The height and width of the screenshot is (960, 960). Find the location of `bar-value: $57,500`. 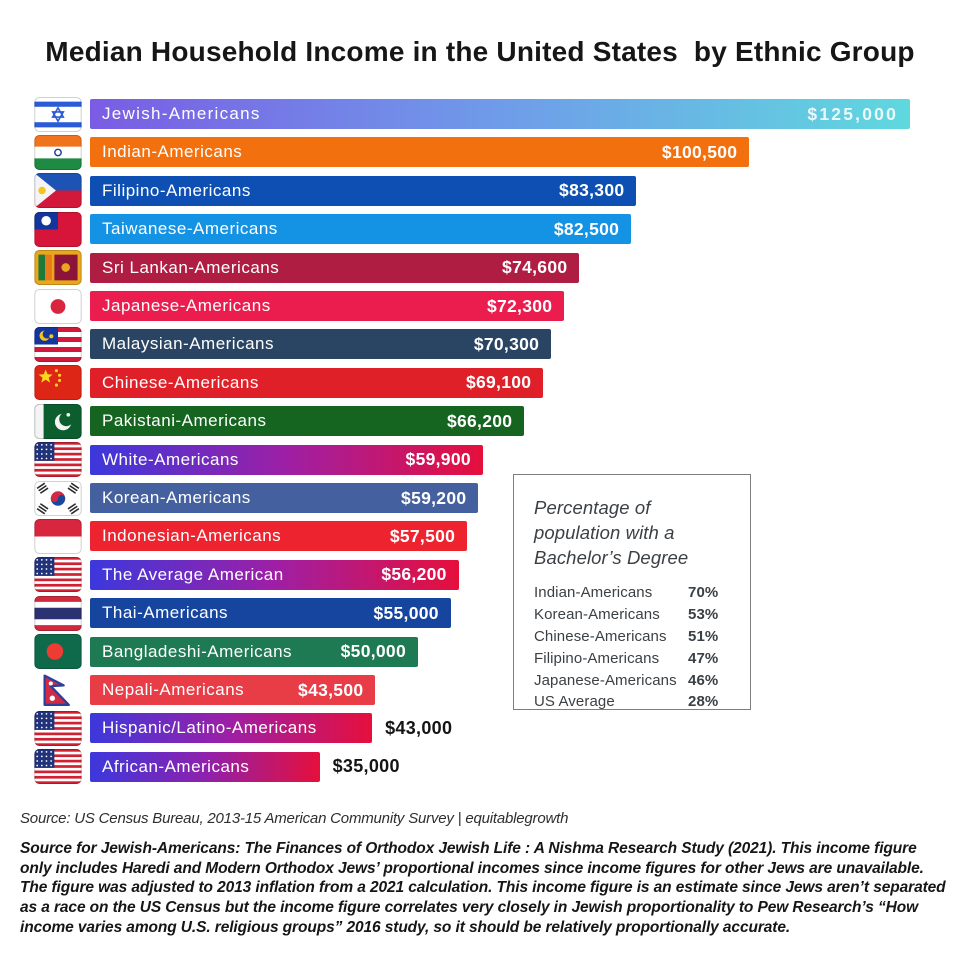

bar-value: $57,500 is located at coordinates (422, 535).